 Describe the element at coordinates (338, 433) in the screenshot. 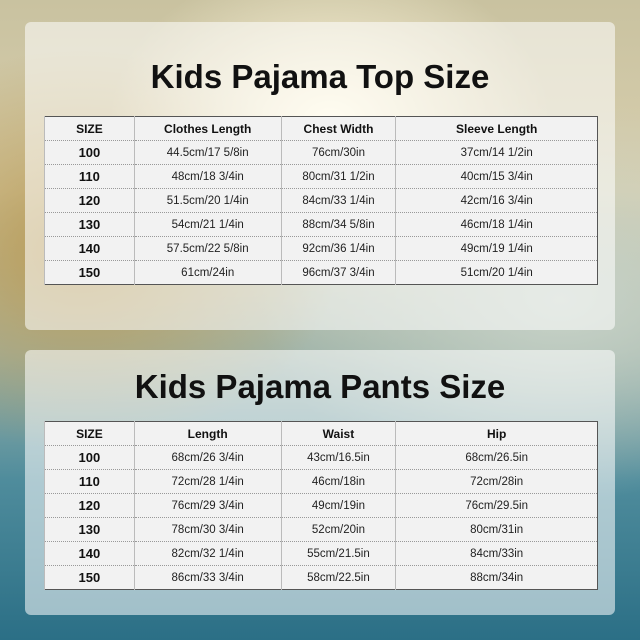

I see `column-header: Waist` at that location.